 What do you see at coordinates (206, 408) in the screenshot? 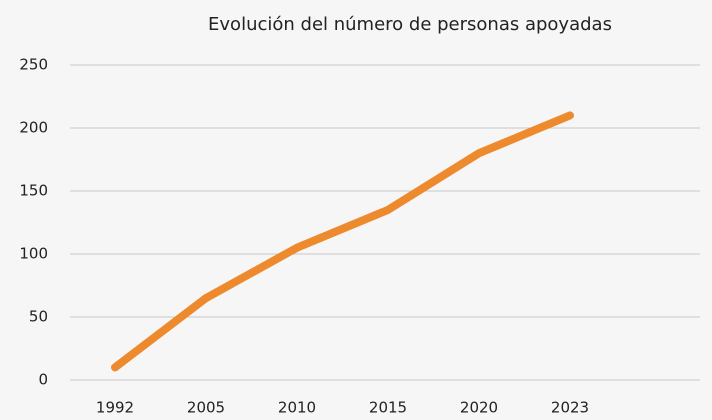
I see `x-tick-label: 2005` at bounding box center [206, 408].